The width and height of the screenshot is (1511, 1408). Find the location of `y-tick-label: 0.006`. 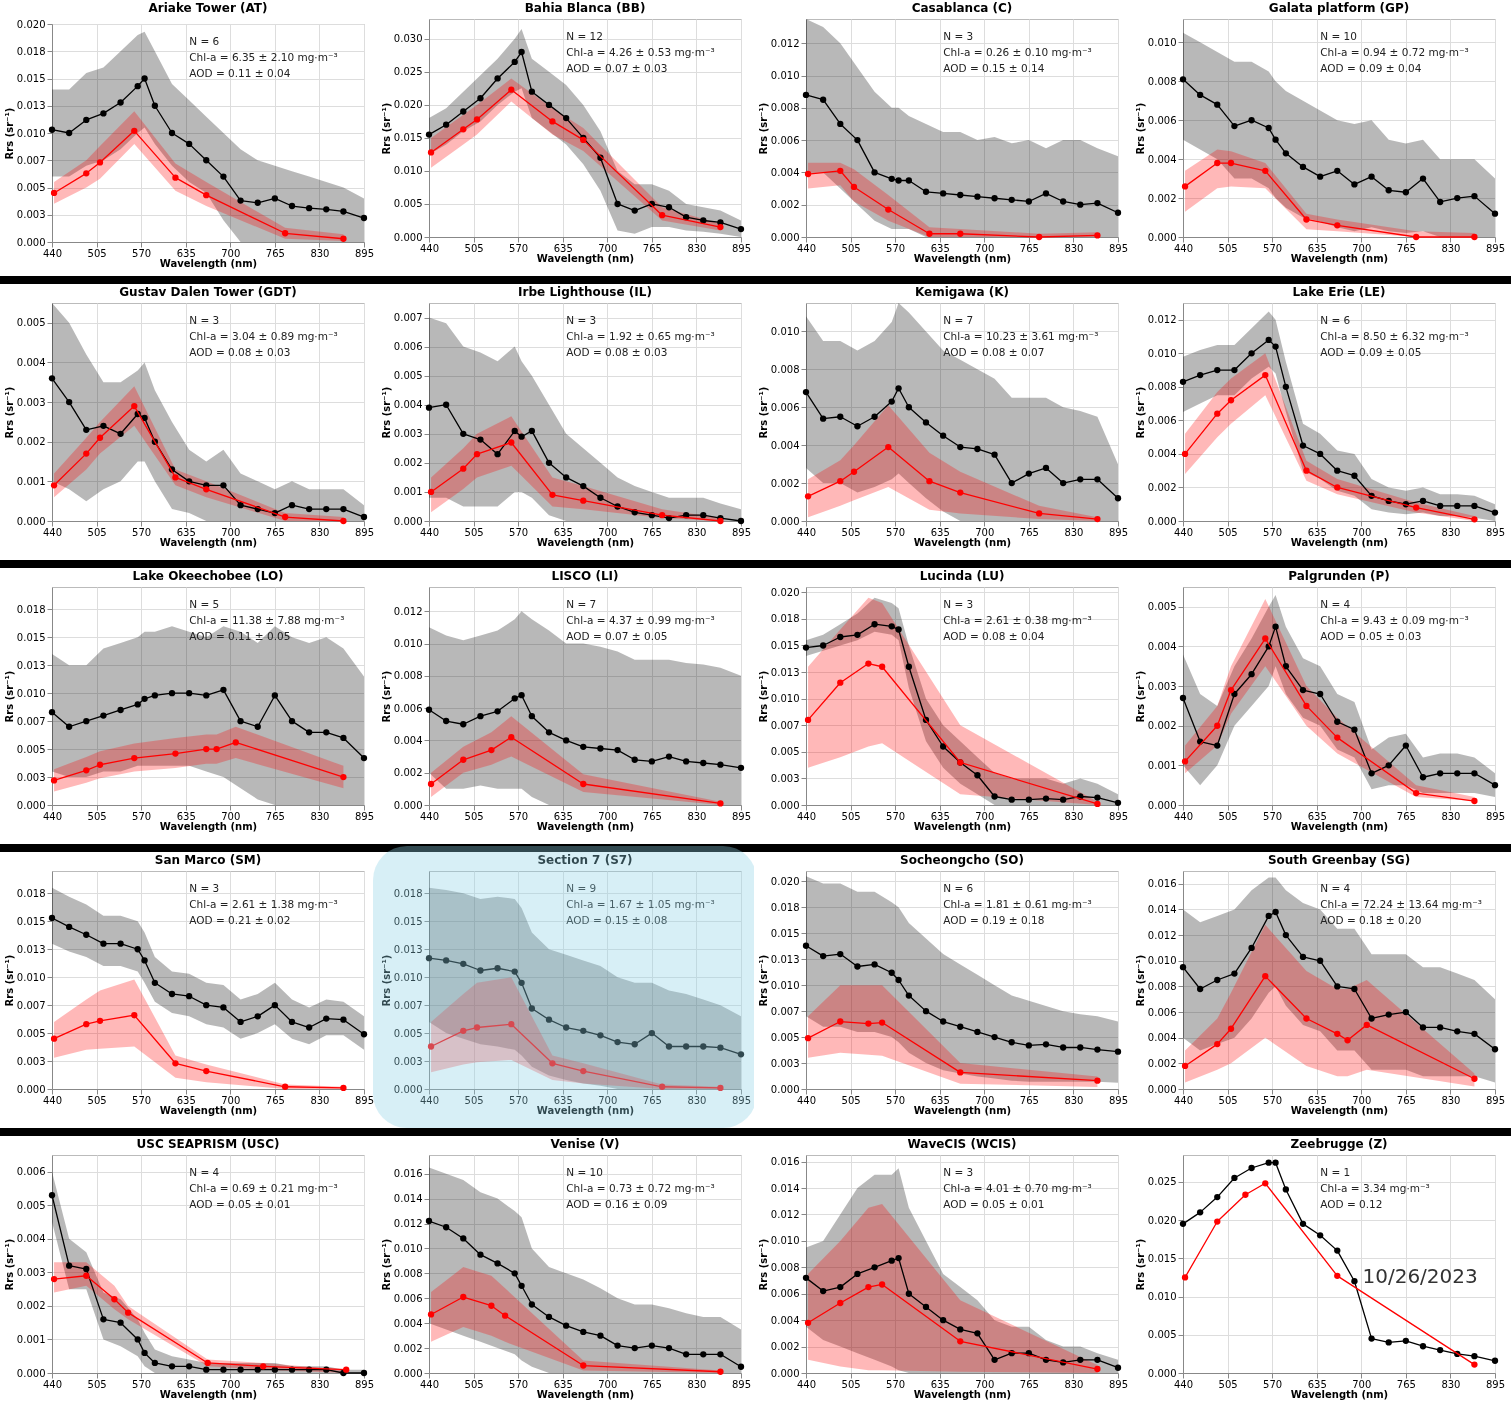

y-tick-label: 0.006 is located at coordinates (408, 347).